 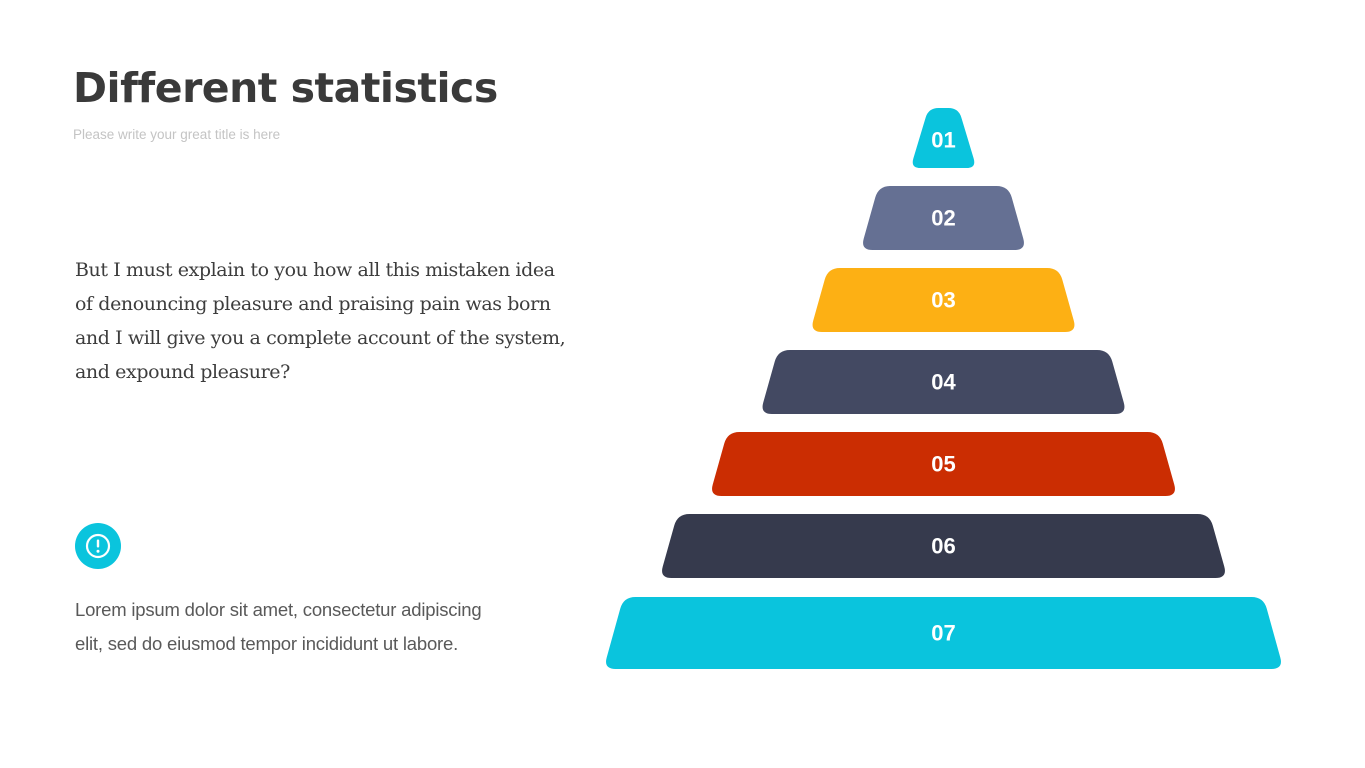 I want to click on pyramid-tier-03: 03, so click(x=943, y=300).